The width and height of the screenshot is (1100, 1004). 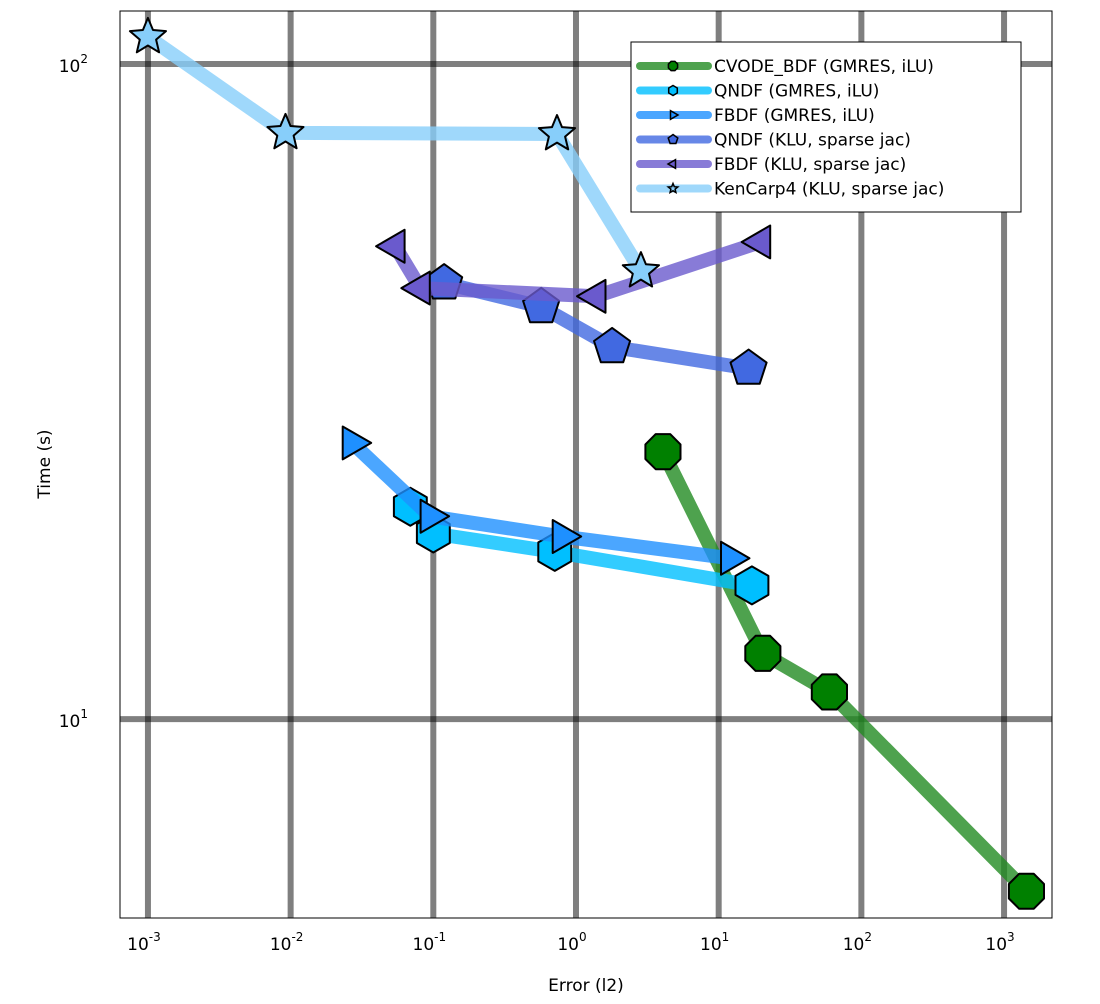 I want to click on x-tick-exponent: -1, so click(x=440, y=937).